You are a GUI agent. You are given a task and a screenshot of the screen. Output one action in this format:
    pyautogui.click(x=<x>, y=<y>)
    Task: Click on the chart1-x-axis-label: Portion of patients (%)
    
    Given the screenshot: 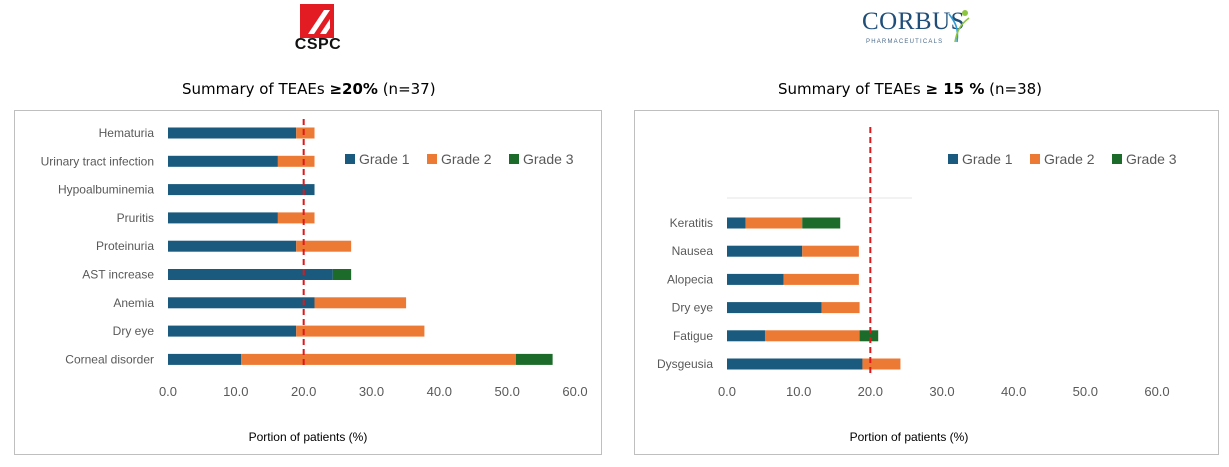 What is the action you would take?
    pyautogui.click(x=308, y=437)
    